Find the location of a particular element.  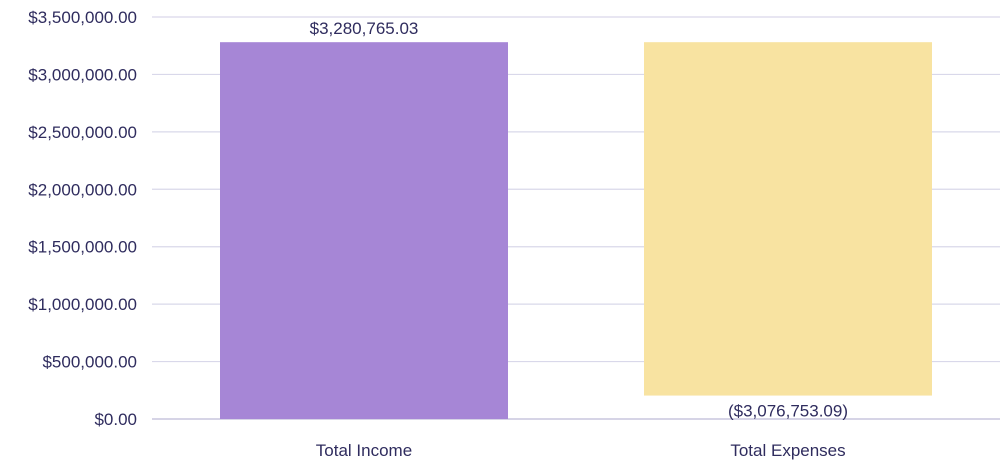

y-tick-label: $0.00 is located at coordinates (115, 419).